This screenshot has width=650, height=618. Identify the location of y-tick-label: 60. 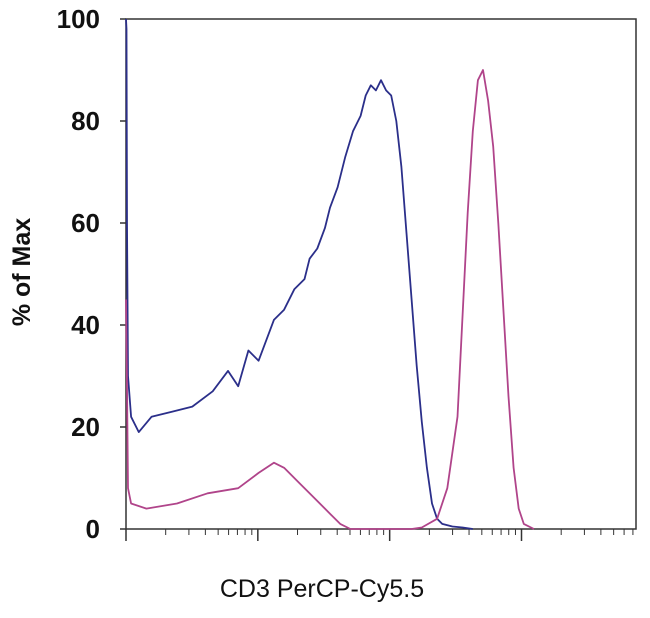
(85, 223).